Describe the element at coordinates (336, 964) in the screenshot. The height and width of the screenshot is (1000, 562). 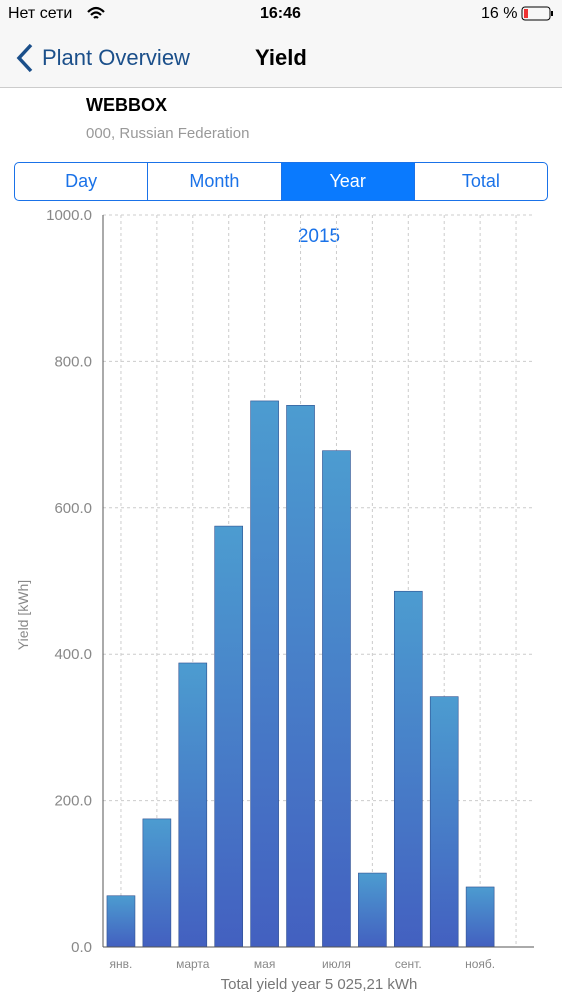
I see `x-tick-label: июля` at that location.